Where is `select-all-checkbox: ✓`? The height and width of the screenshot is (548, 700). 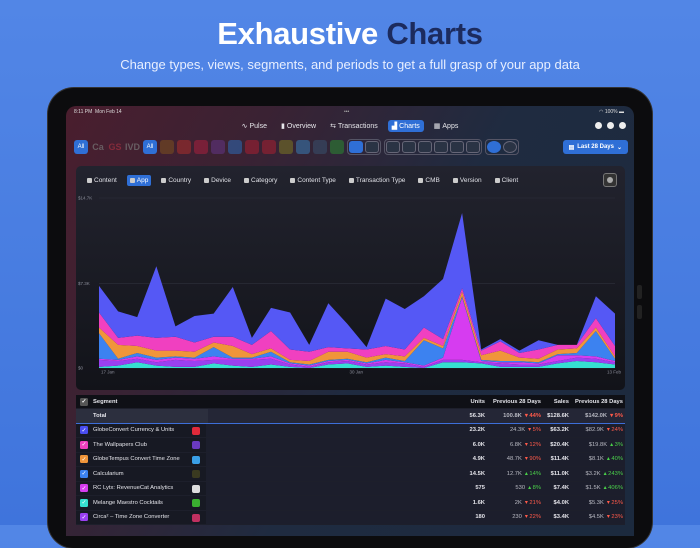
select-all-checkbox: ✓ is located at coordinates (84, 401).